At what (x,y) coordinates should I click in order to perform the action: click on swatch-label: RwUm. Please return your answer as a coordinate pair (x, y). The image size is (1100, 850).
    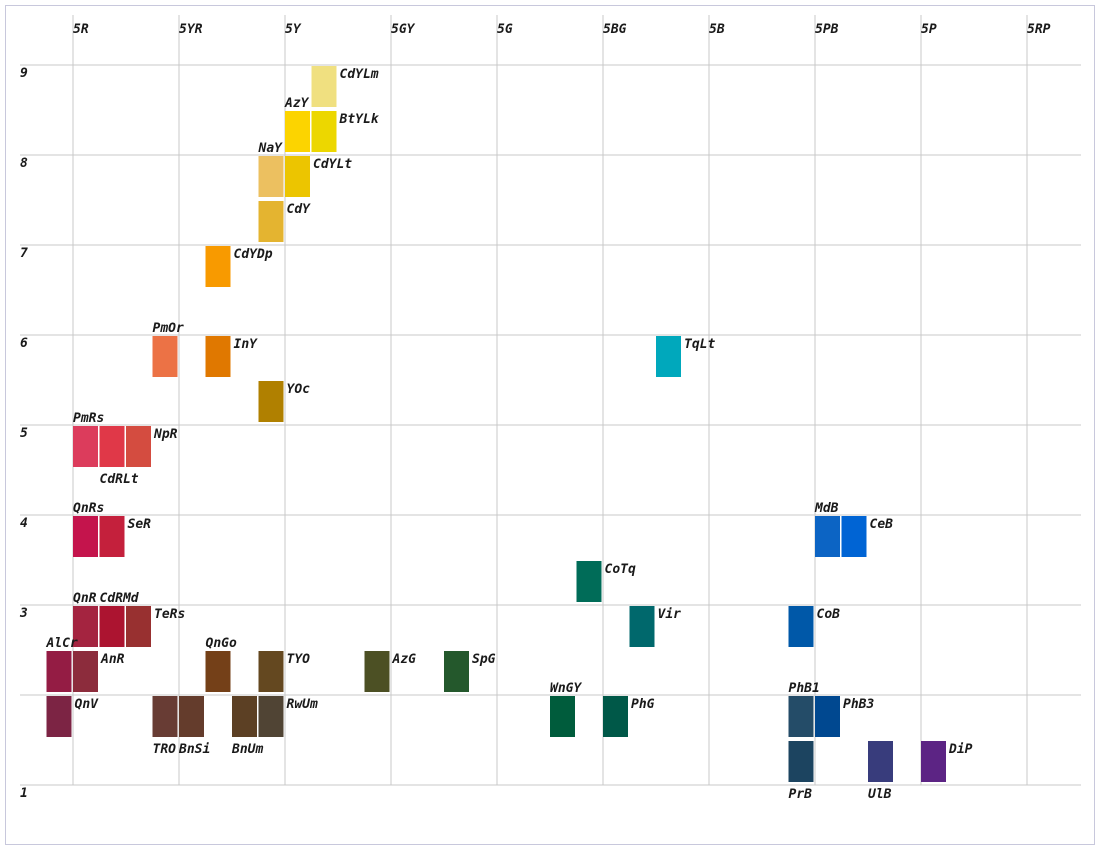
    Looking at the image, I should click on (302, 704).